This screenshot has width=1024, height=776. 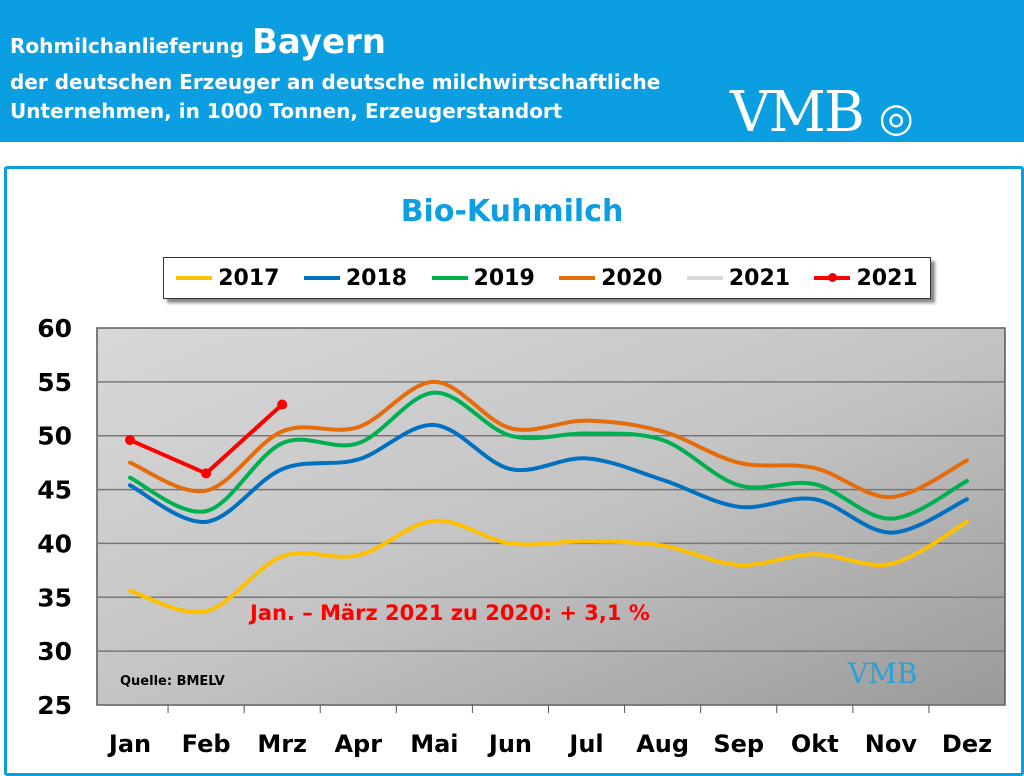 I want to click on legend-item-2018: 2018, so click(x=355, y=278).